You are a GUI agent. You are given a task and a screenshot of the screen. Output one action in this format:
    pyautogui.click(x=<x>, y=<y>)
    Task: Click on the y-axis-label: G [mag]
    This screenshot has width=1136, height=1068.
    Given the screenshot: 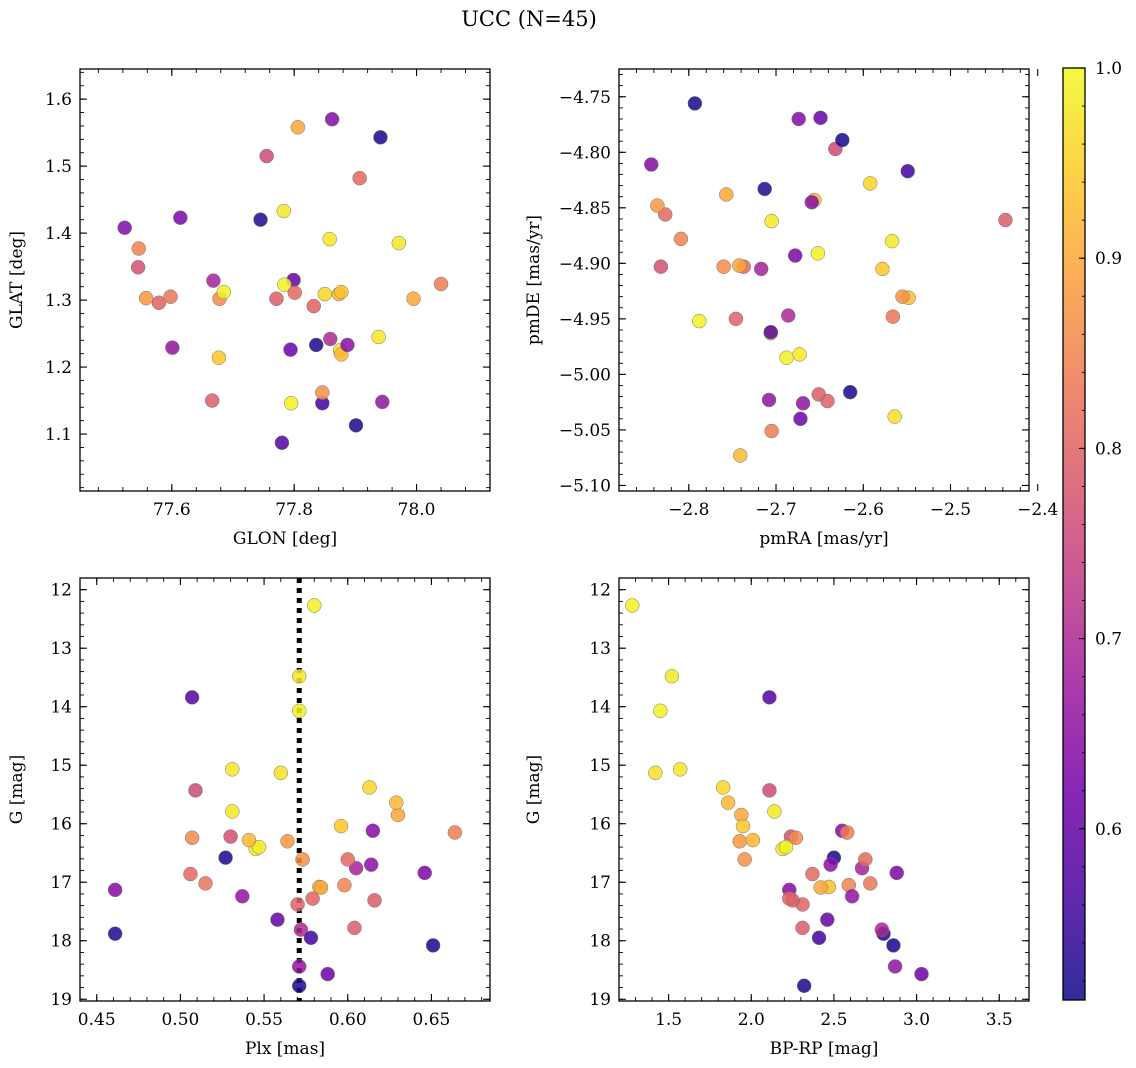 What is the action you would take?
    pyautogui.click(x=534, y=789)
    